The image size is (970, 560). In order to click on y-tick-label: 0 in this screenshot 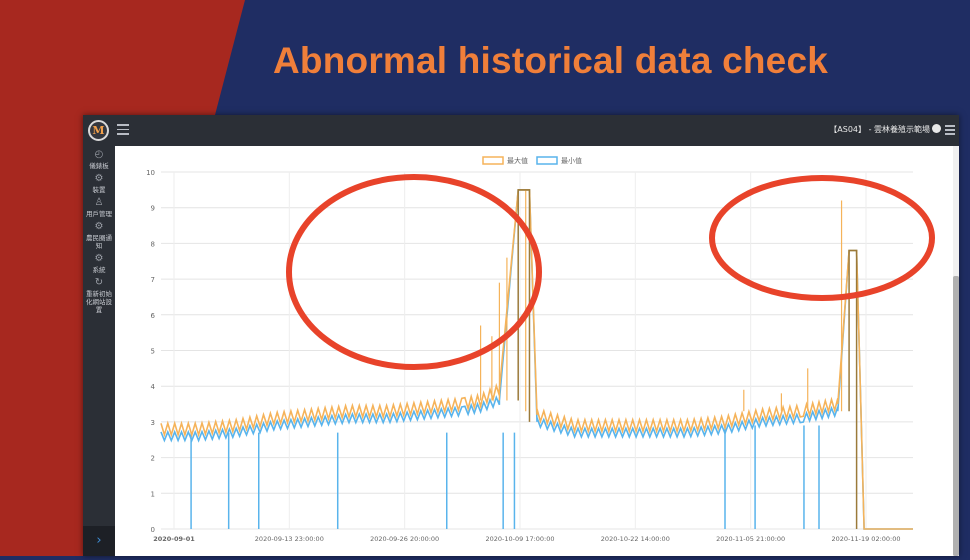, I will do `click(153, 530)`.